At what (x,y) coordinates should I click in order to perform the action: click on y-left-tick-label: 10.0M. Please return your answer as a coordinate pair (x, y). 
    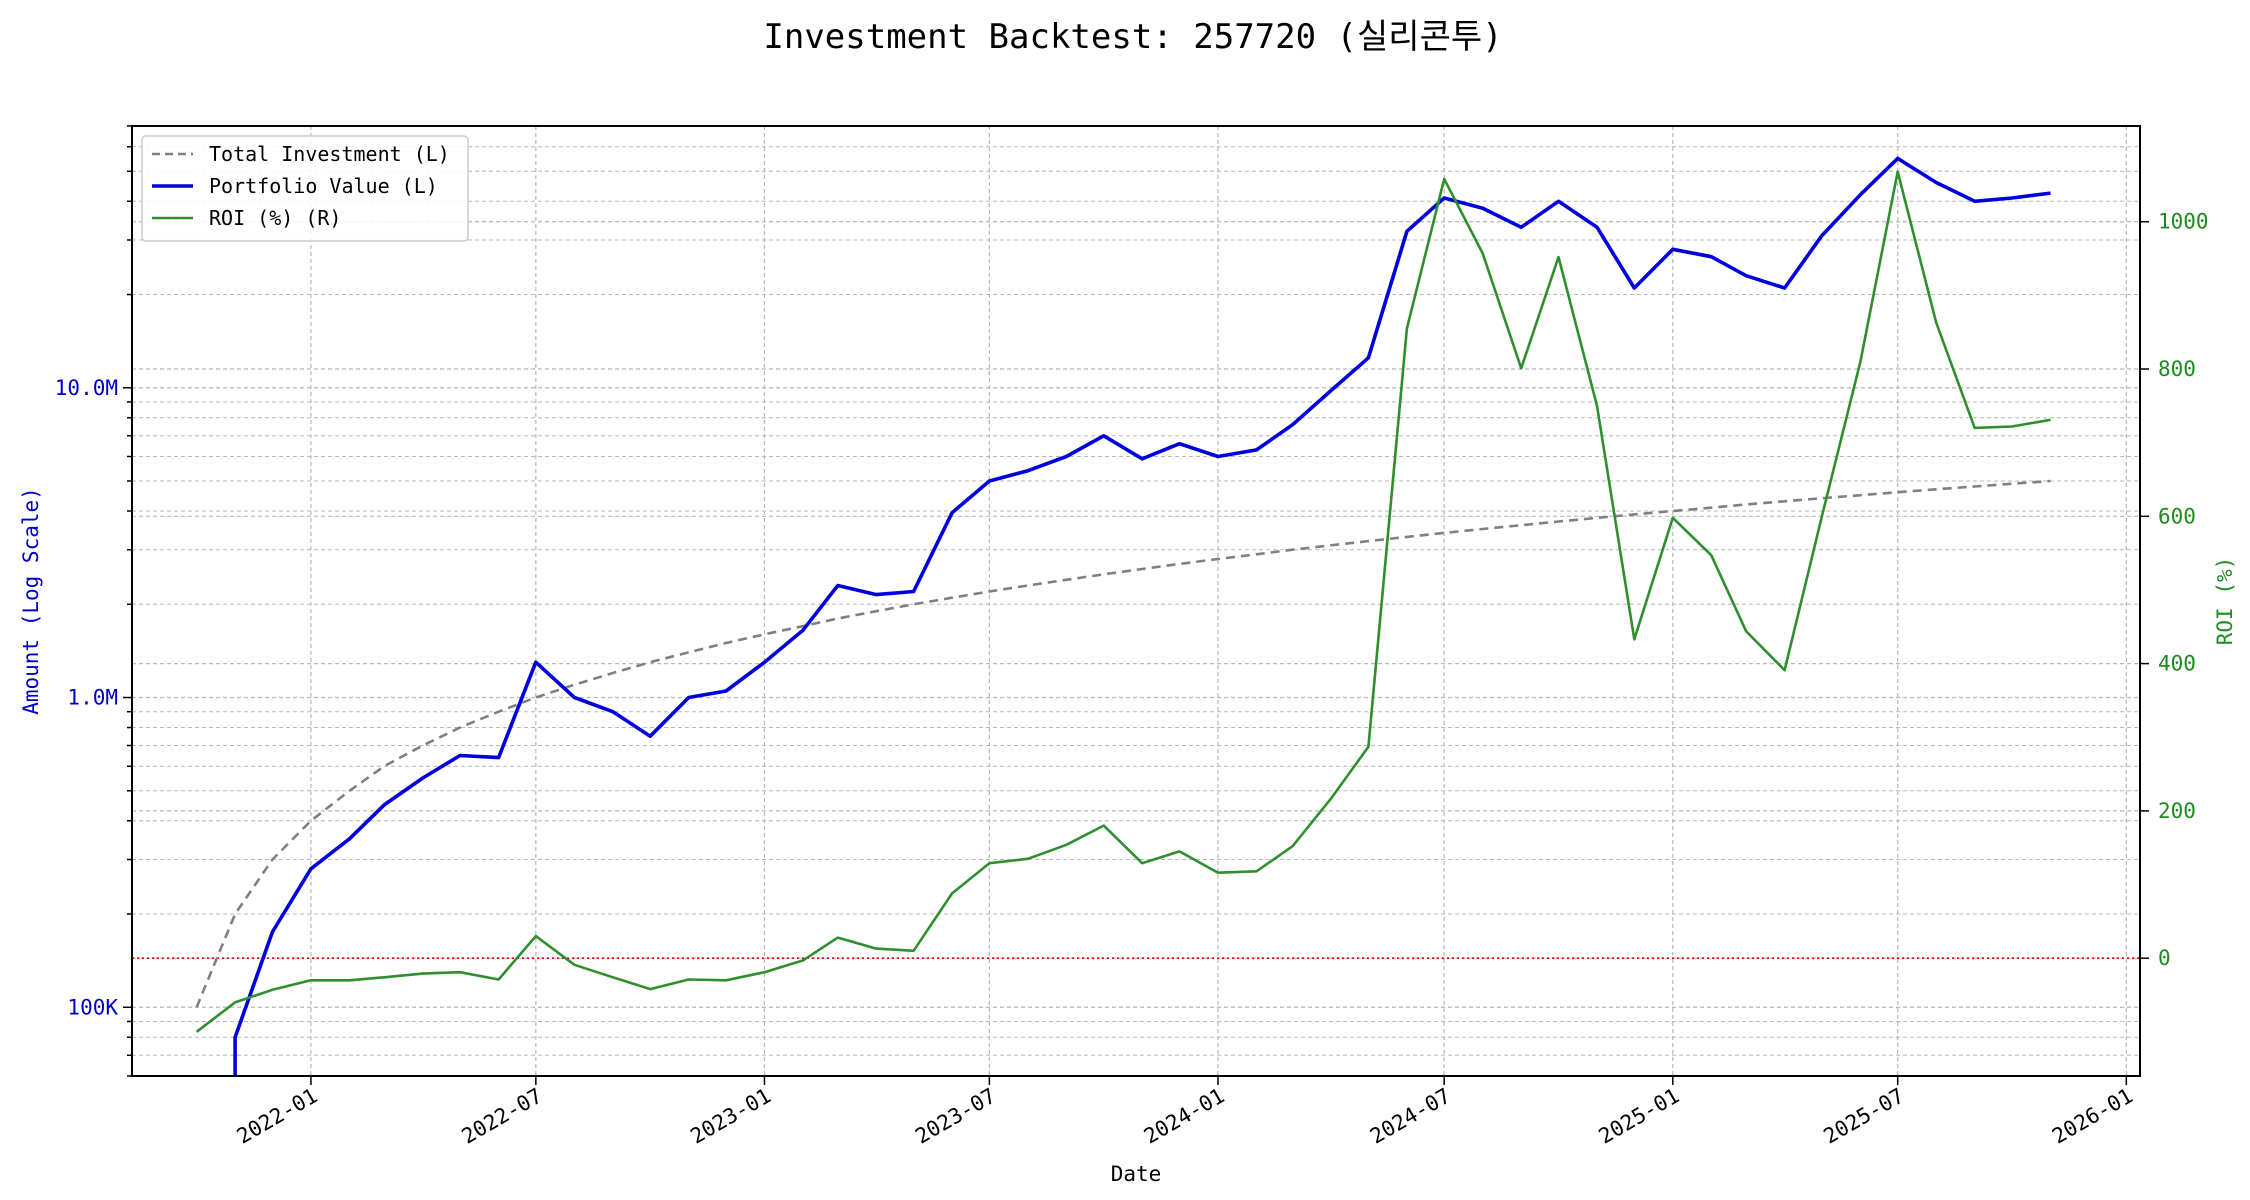
    Looking at the image, I should click on (86, 388).